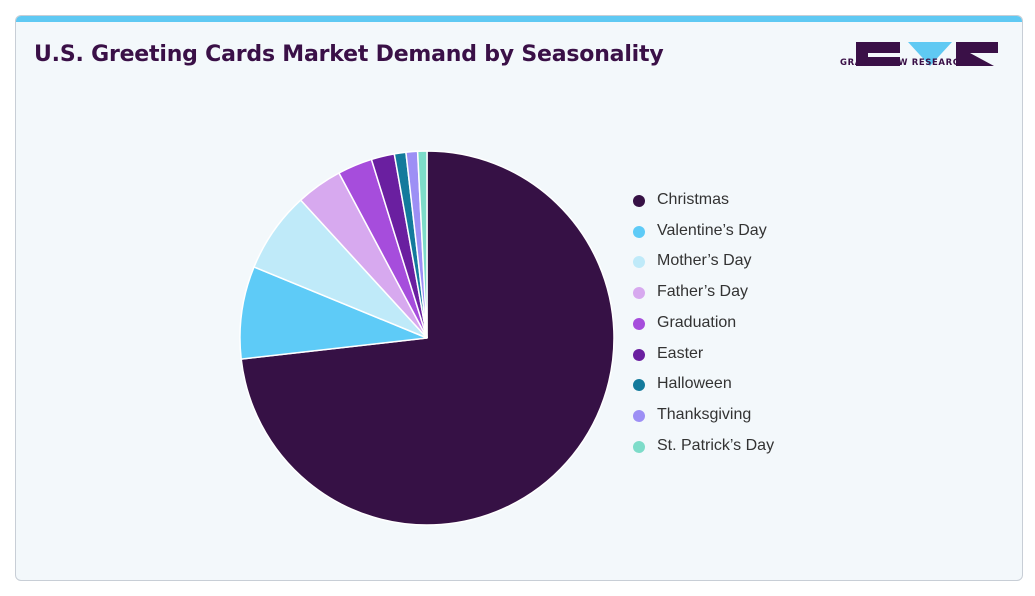 The image size is (1035, 596). I want to click on legend-label: Thanksgiving, so click(704, 414).